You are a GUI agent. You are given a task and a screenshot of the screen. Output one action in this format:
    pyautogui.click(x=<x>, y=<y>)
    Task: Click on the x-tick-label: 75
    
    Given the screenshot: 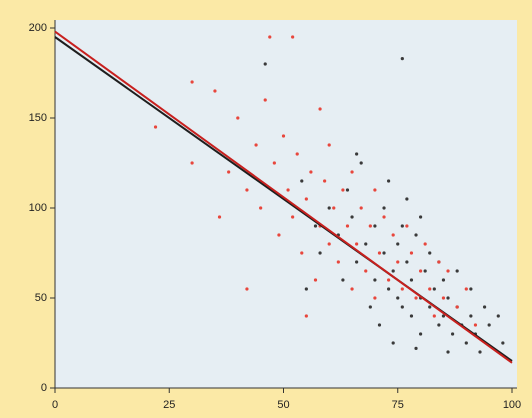 What is the action you would take?
    pyautogui.click(x=398, y=405)
    